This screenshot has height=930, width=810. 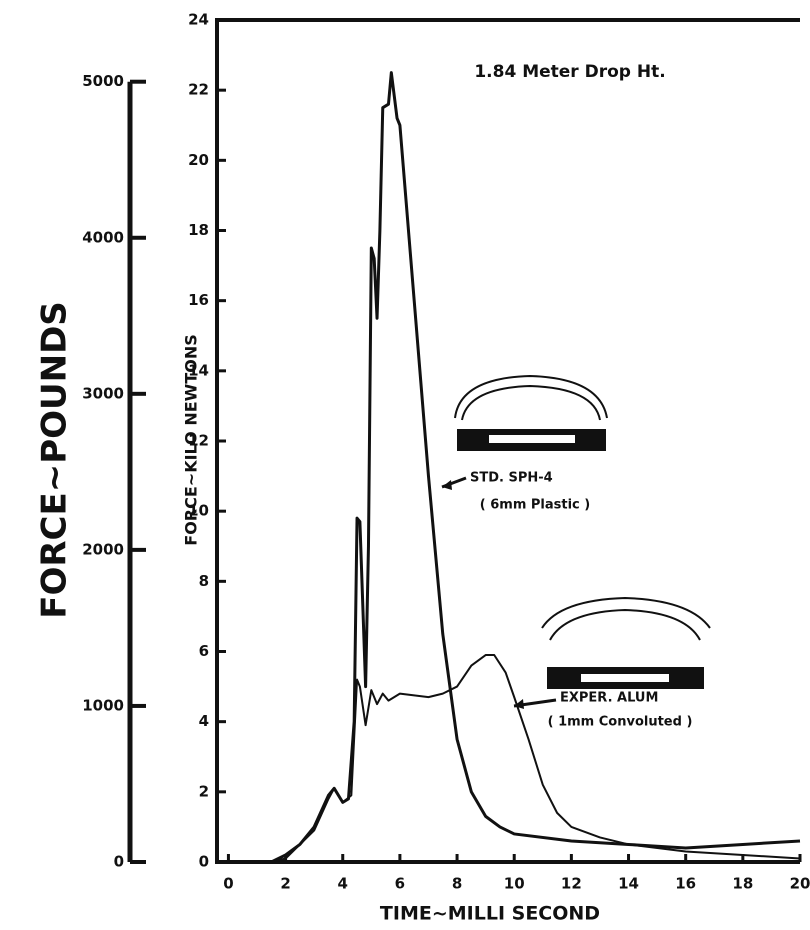 I want to click on y-tick-label: 22, so click(x=198, y=90).